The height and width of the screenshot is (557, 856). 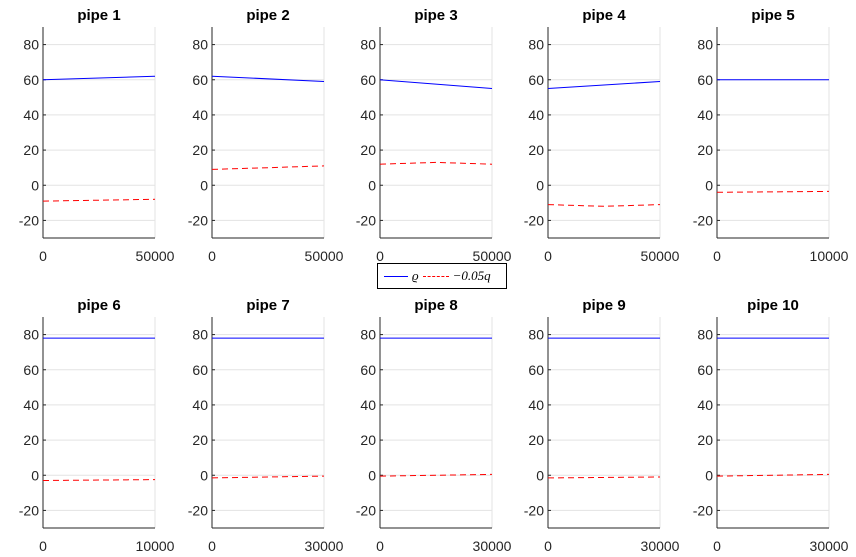 I want to click on panel-9: -20 0 20 40 60 80 0 30000 pipe 9, so click(x=602, y=425).